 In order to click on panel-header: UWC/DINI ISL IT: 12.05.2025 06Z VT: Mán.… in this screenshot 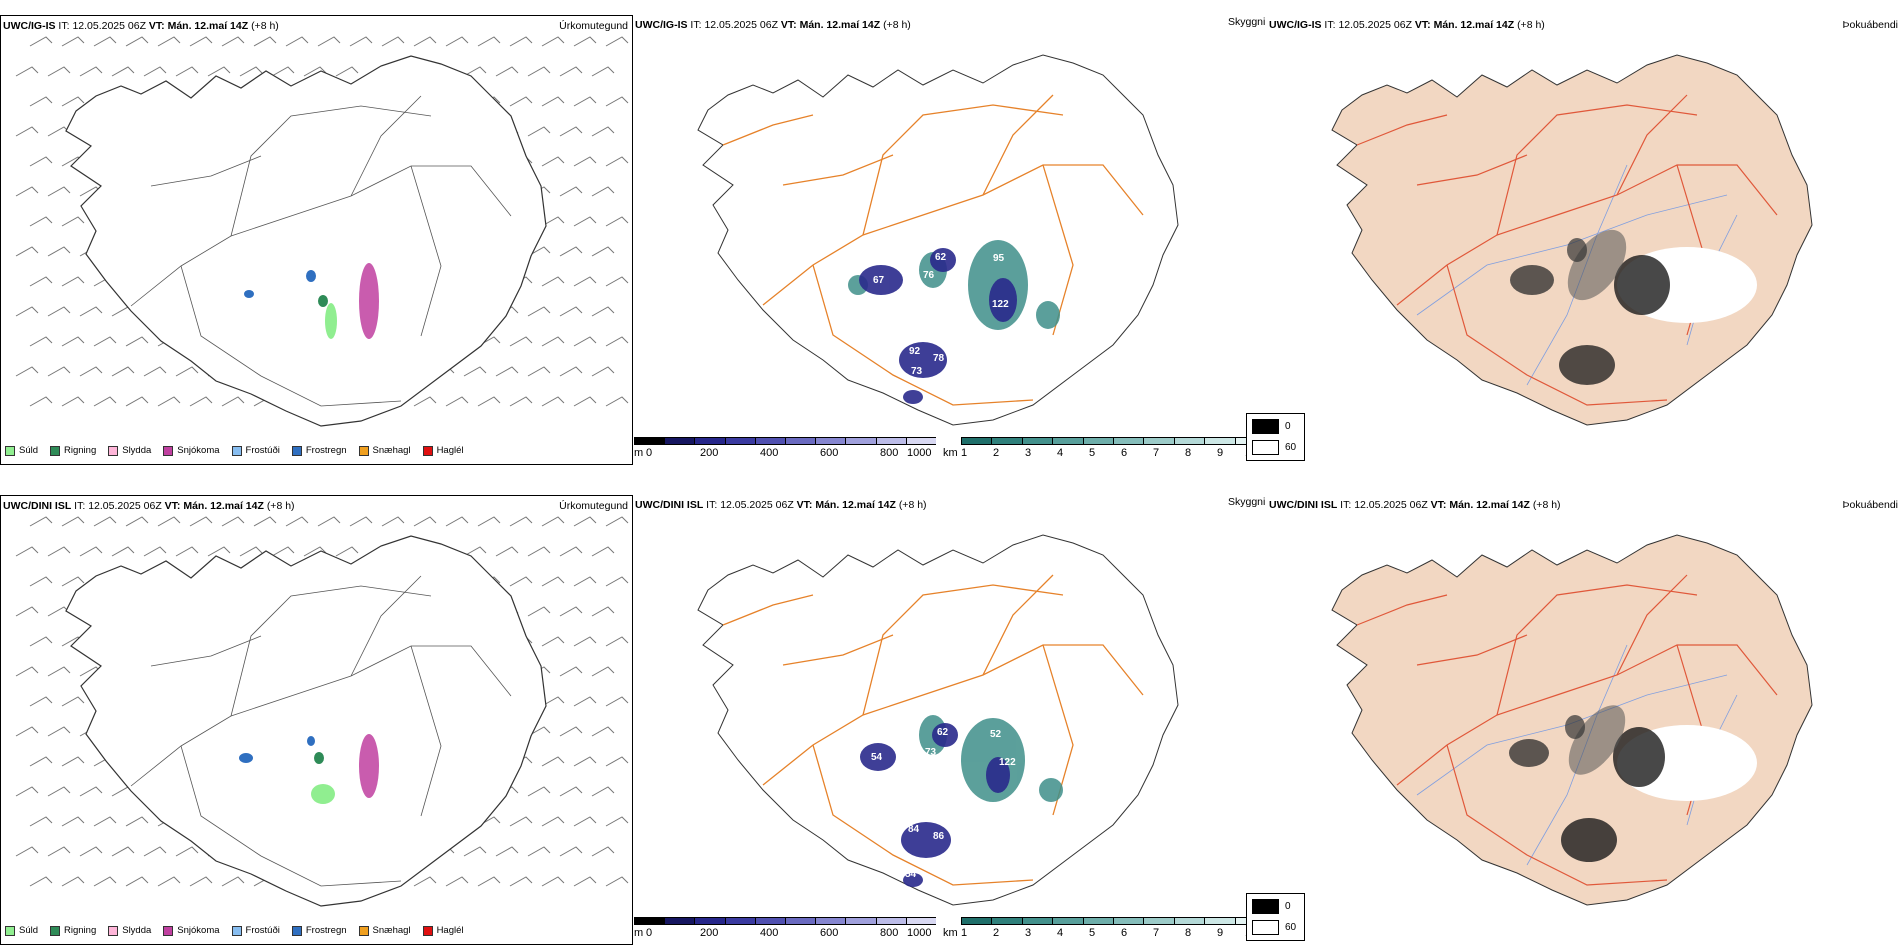, I will do `click(781, 505)`.